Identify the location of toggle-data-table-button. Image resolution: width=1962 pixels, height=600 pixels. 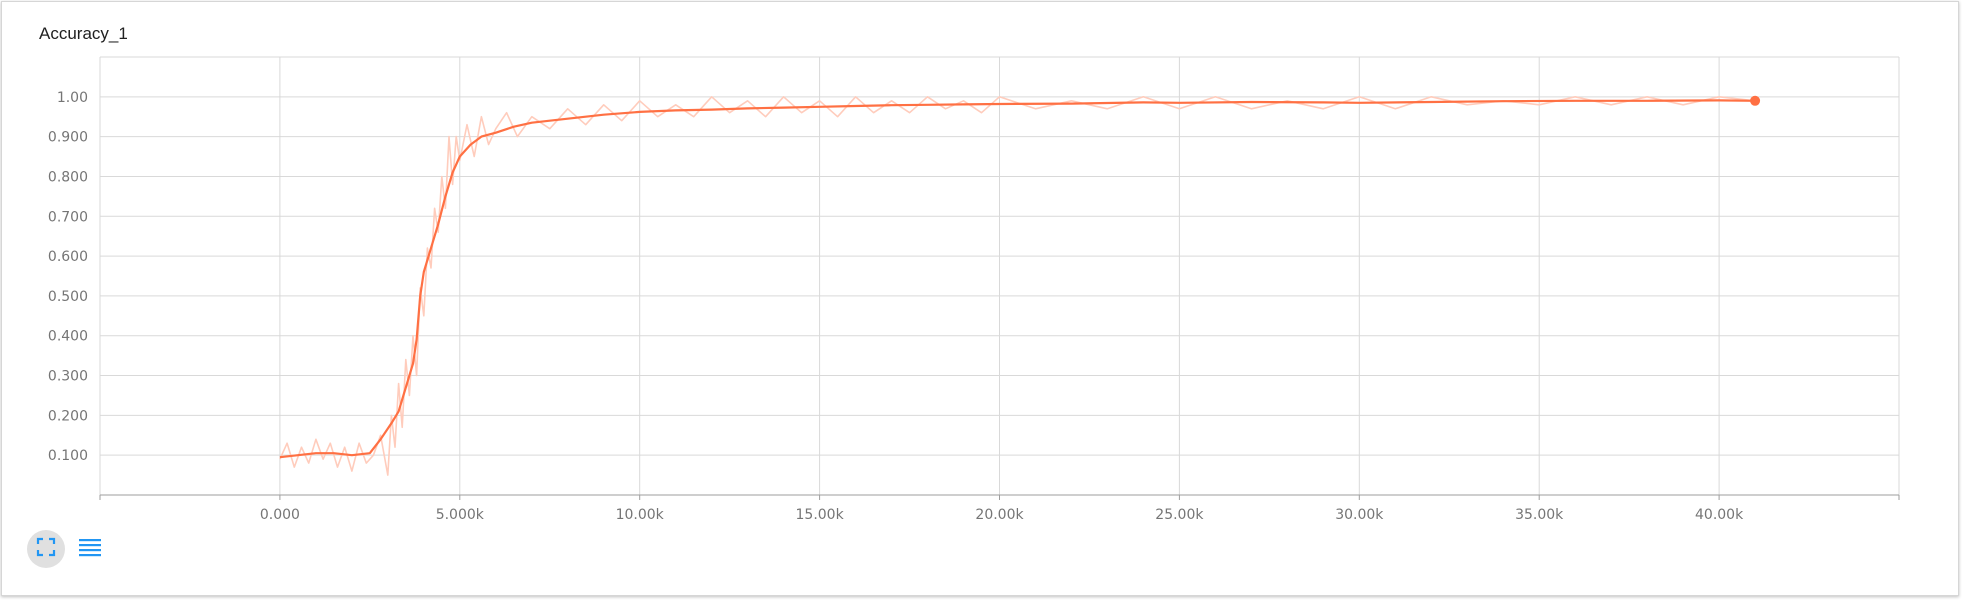
(90, 549).